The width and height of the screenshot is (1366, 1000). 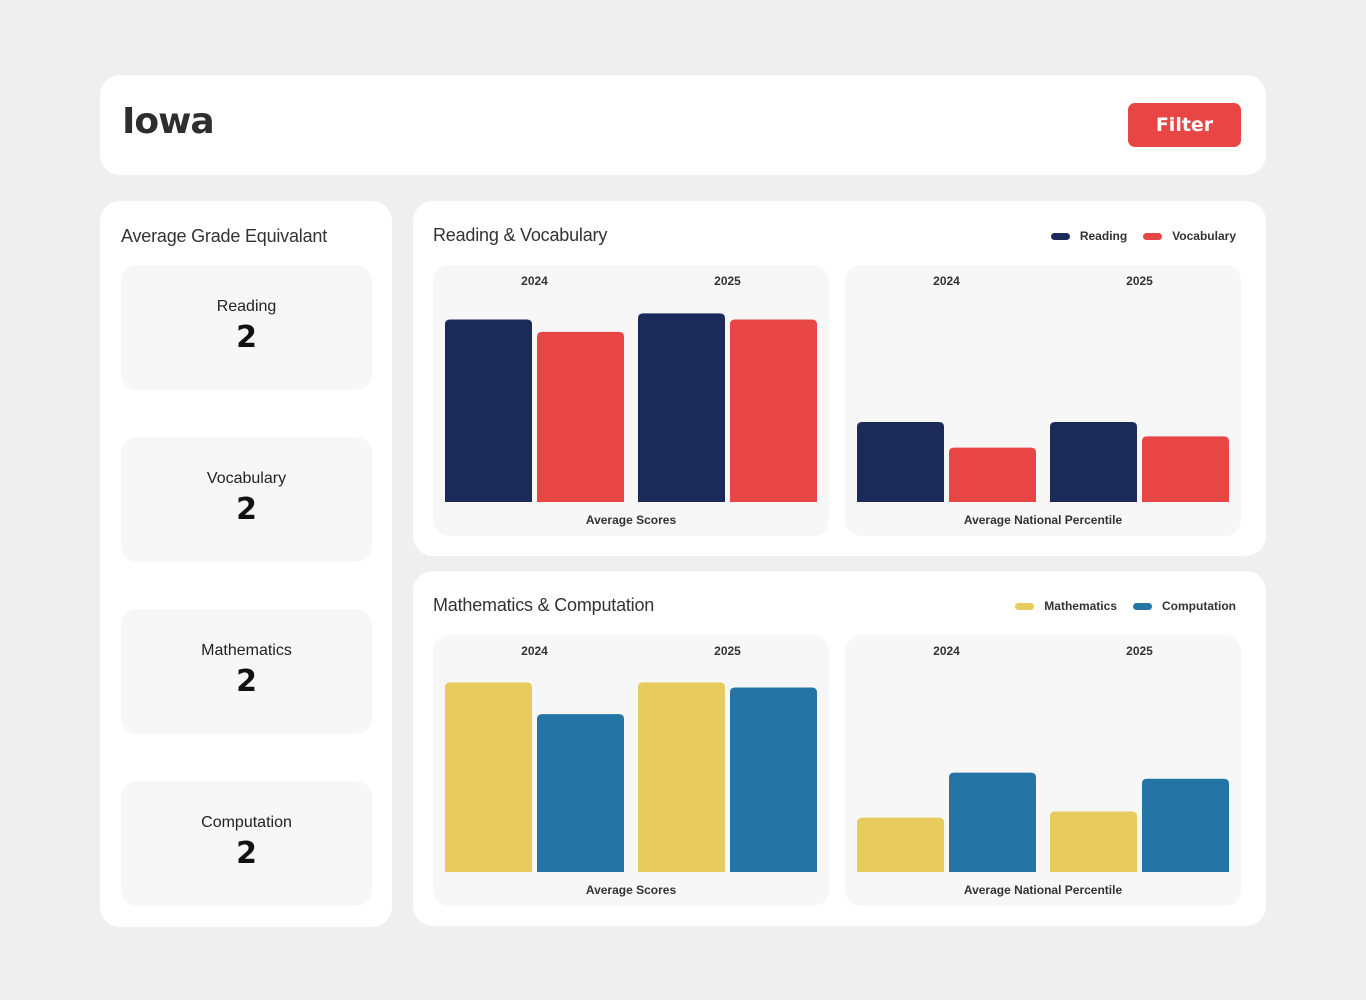 I want to click on math-scores-chart: 2024 2025 Average Scores, so click(x=631, y=770).